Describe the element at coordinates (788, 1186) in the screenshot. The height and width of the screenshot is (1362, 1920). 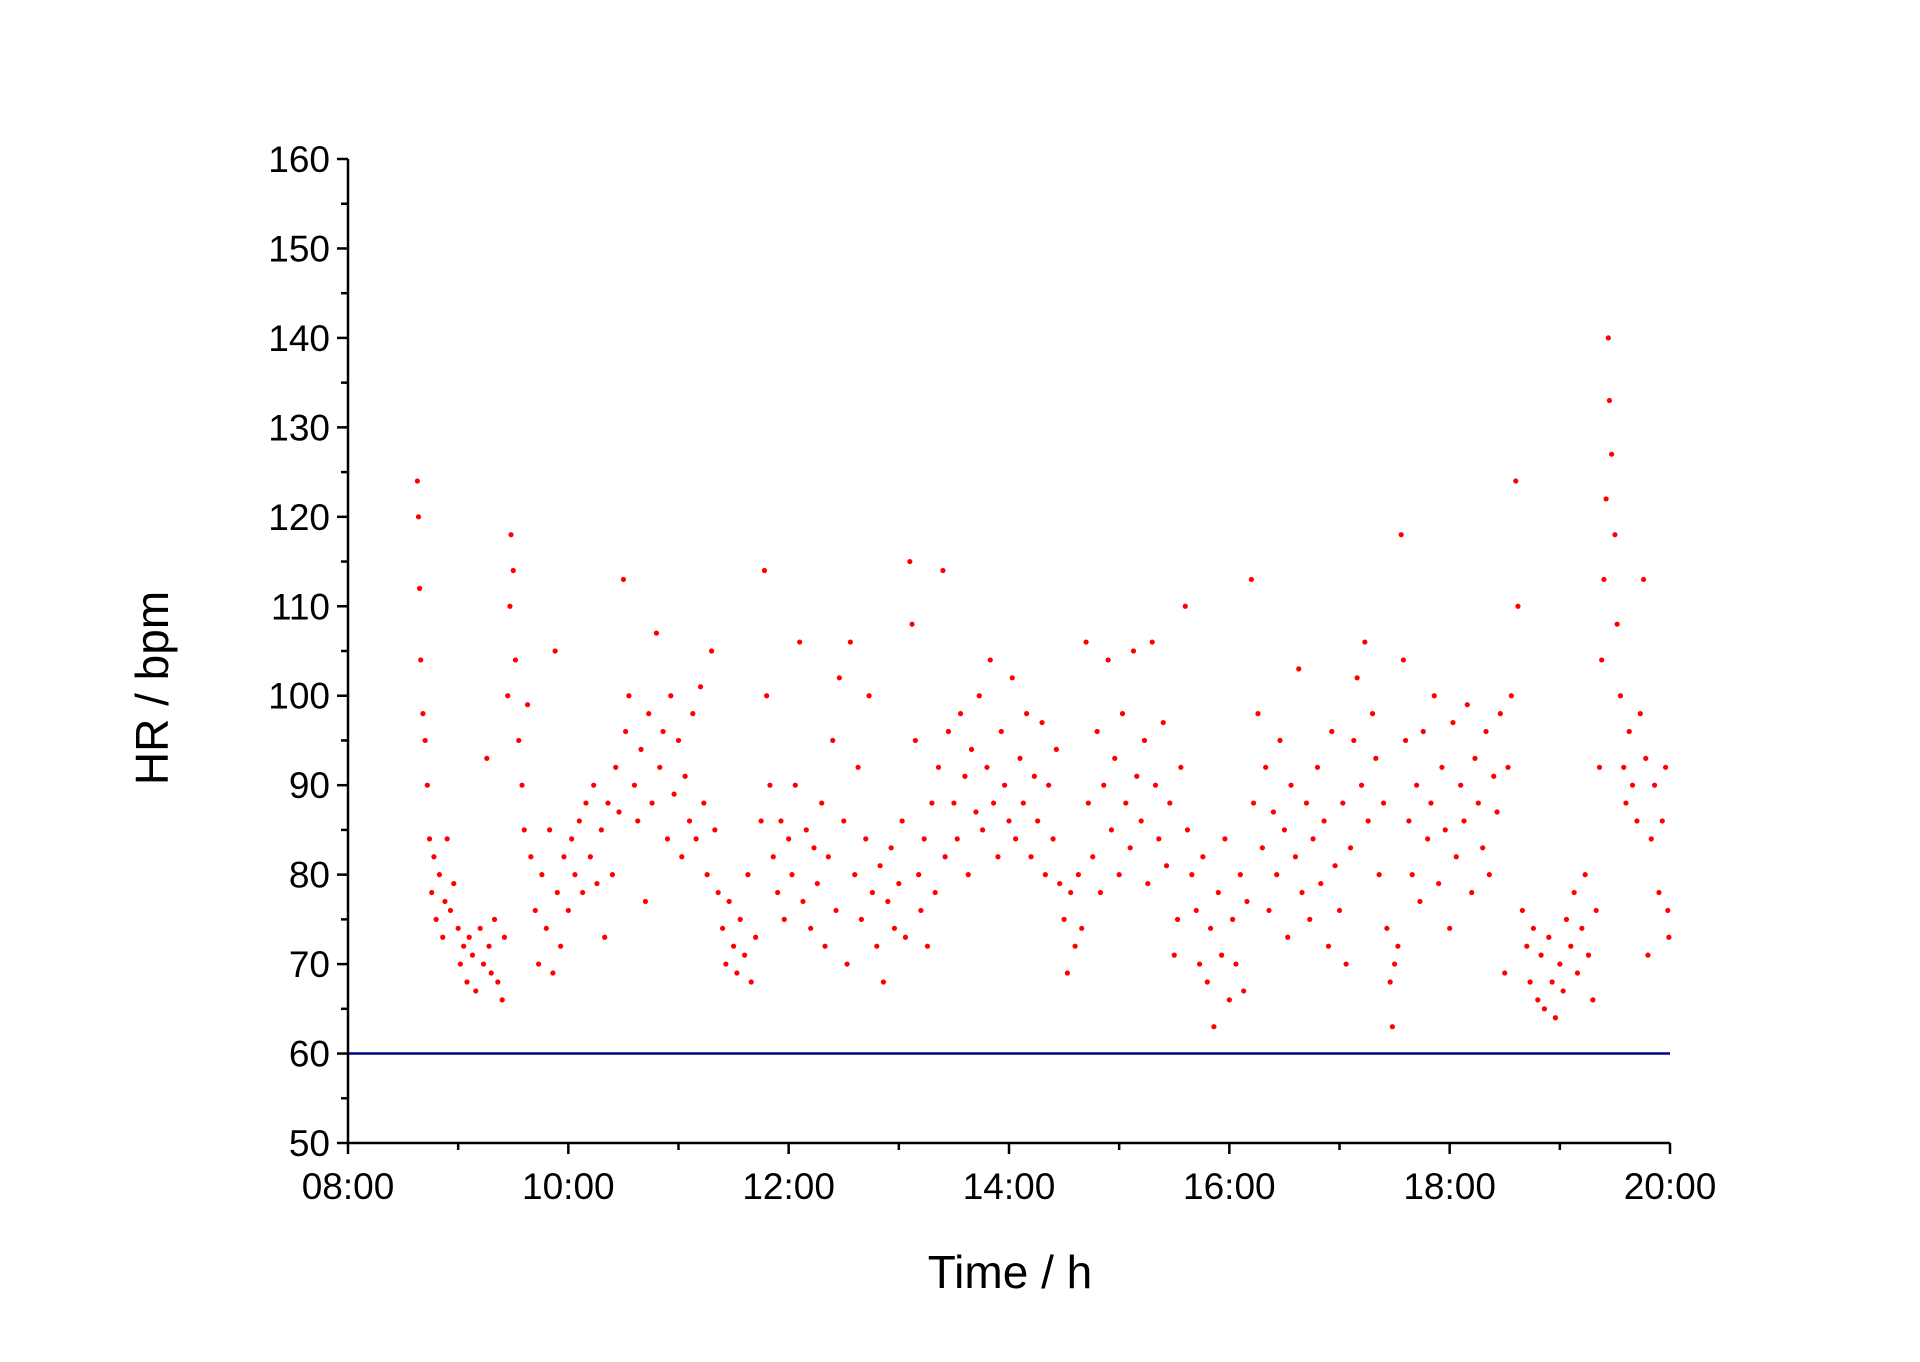
I see `x-tick-label: 12:00` at that location.